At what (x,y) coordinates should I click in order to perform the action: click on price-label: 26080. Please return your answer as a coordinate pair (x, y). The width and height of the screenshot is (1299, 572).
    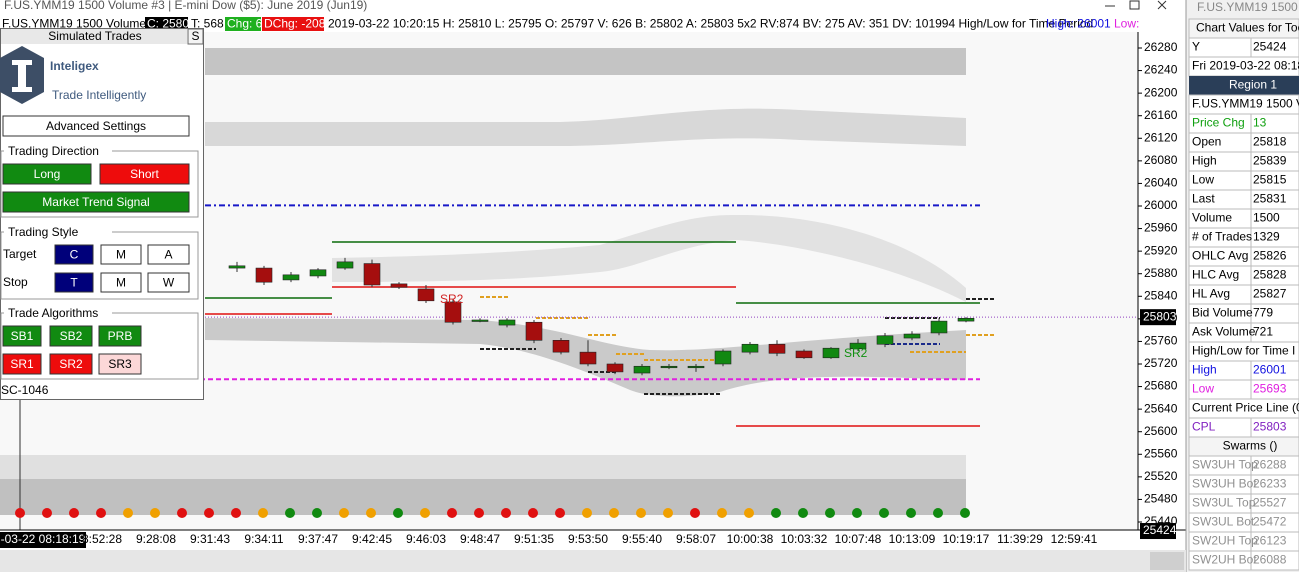
    Looking at the image, I should click on (1161, 160).